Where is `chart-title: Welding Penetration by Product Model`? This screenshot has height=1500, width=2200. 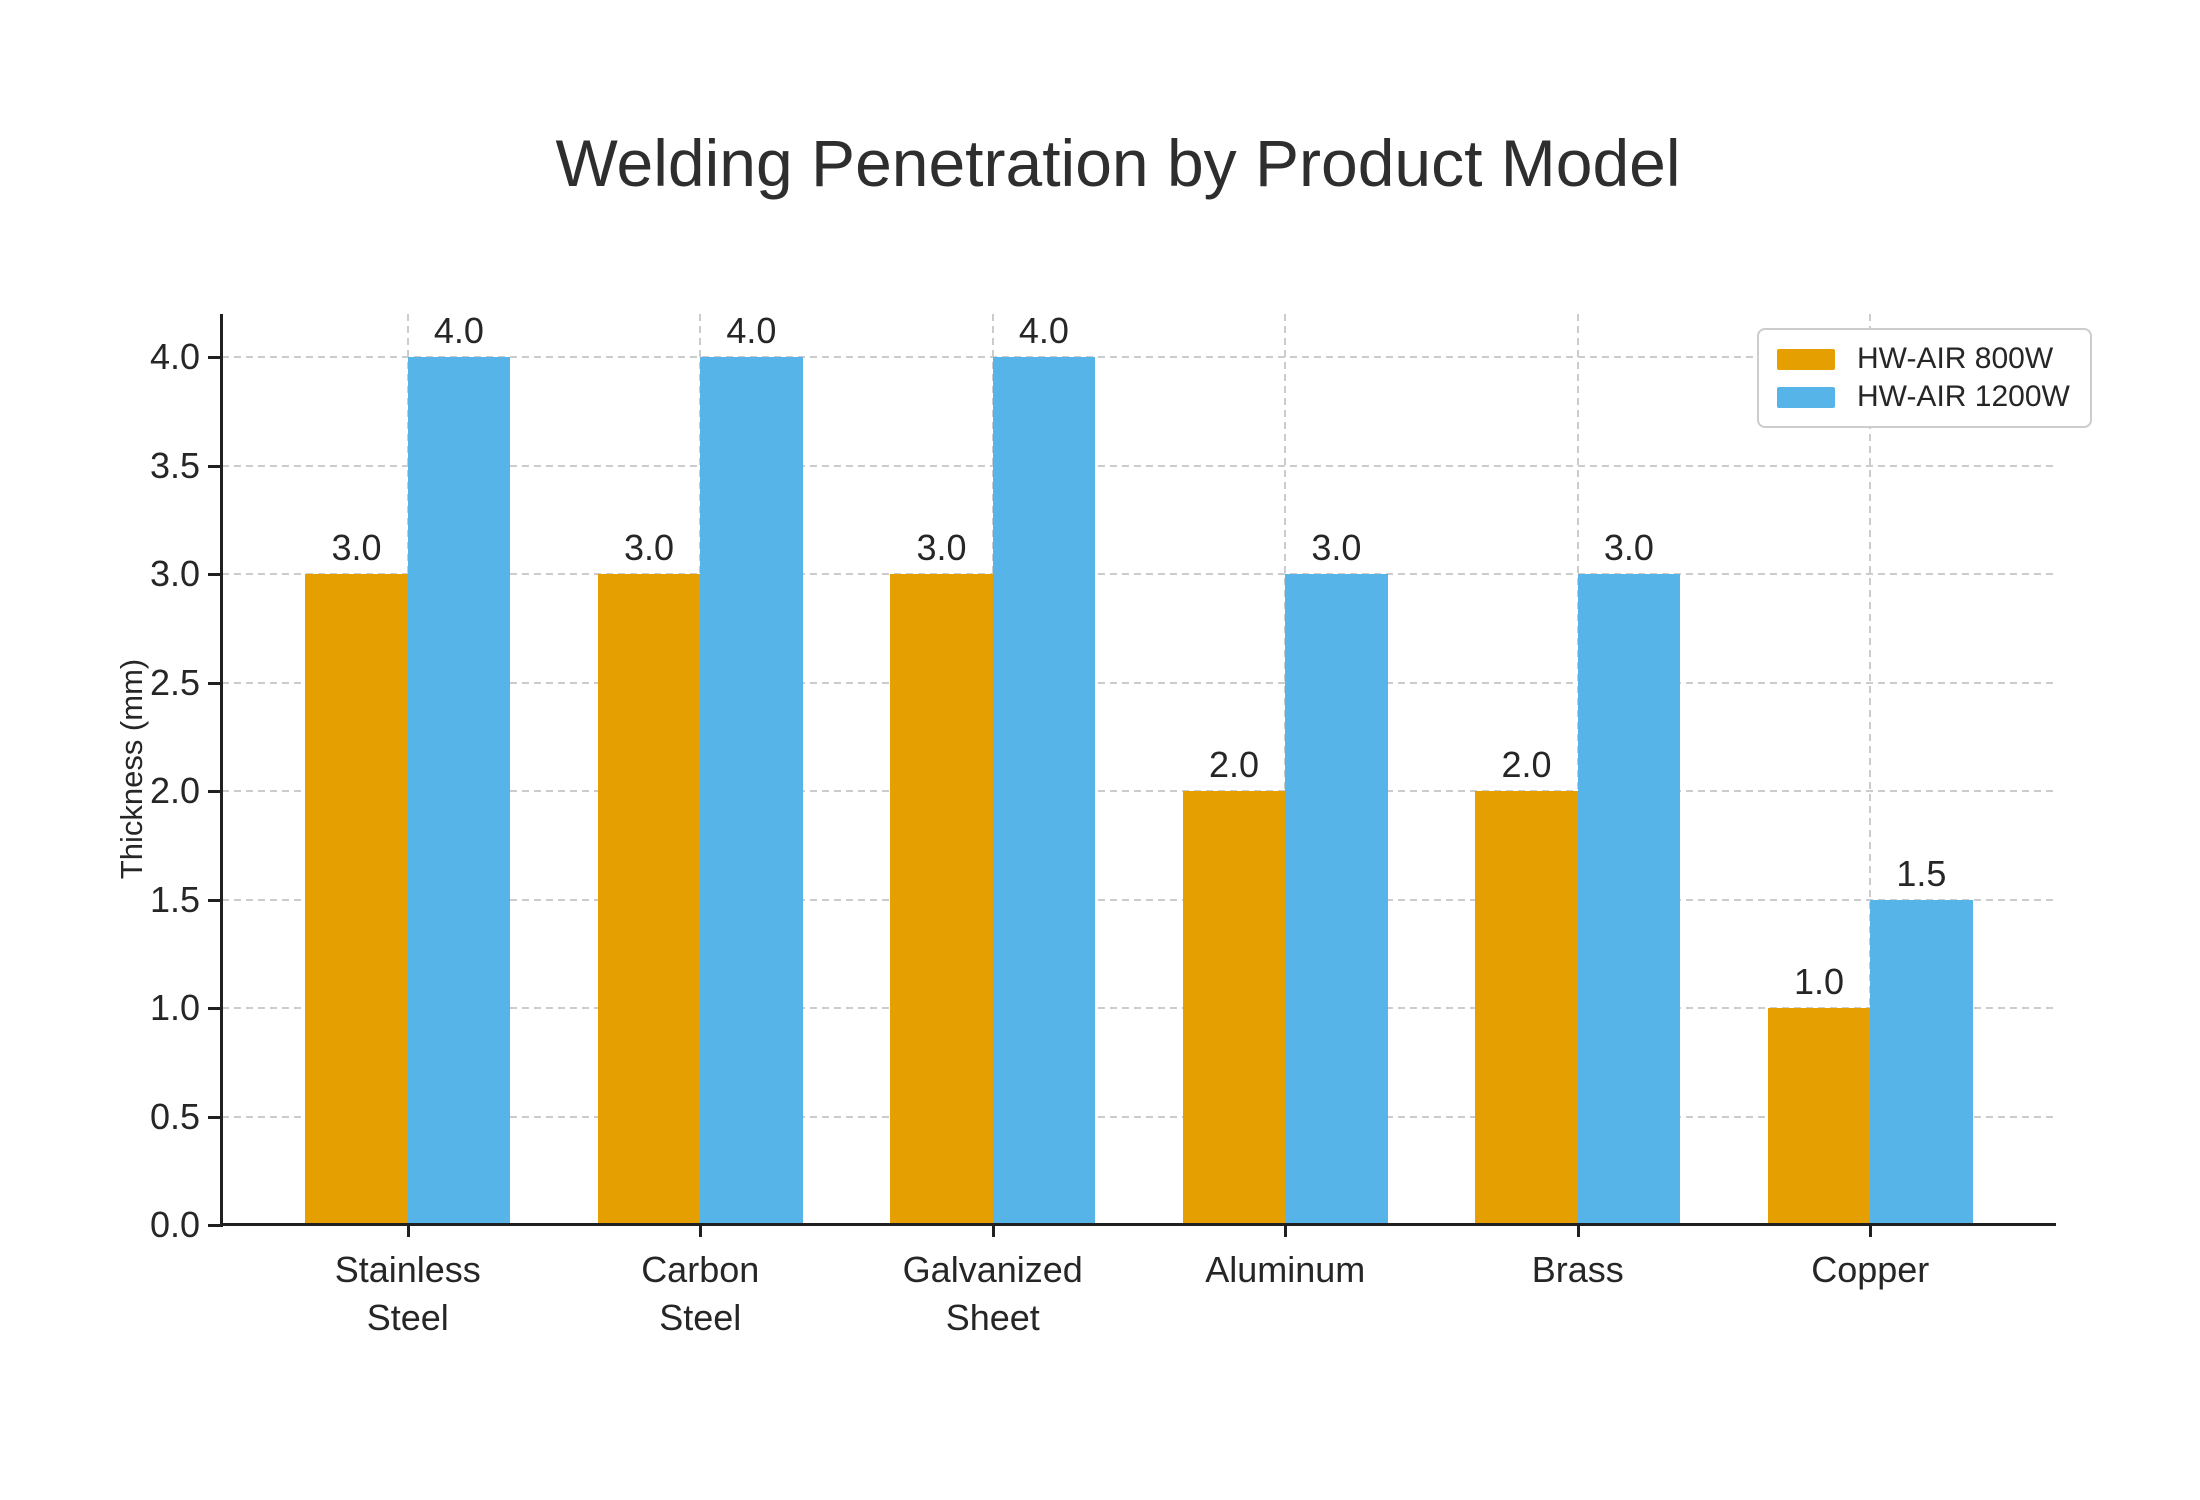
chart-title: Welding Penetration by Product Model is located at coordinates (1118, 163).